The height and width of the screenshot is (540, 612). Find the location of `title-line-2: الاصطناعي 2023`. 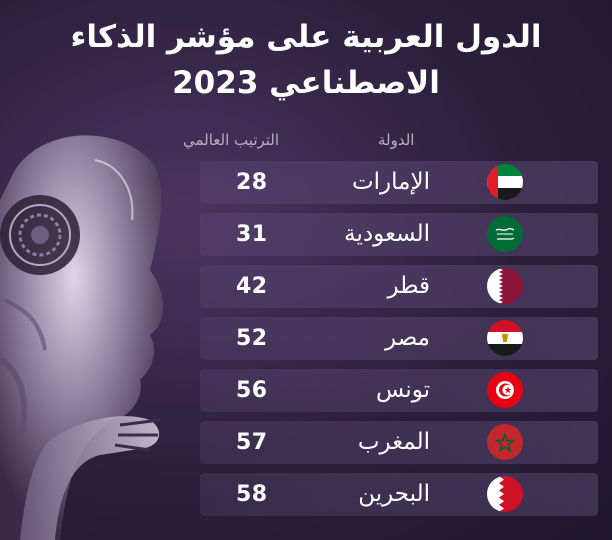

title-line-2: الاصطناعي 2023 is located at coordinates (306, 83).